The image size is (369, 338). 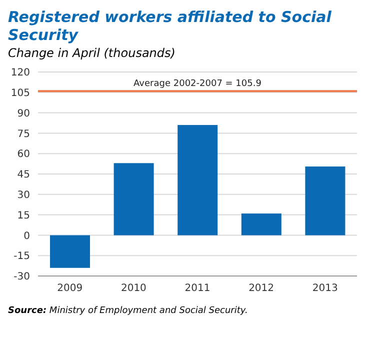 What do you see at coordinates (23, 154) in the screenshot?
I see `y-tick-label: 60` at bounding box center [23, 154].